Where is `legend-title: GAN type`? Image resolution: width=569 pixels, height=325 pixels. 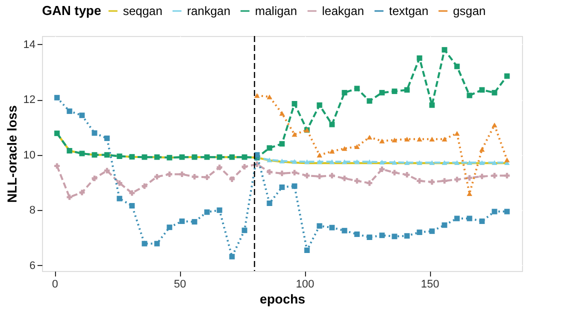
legend-title: GAN type is located at coordinates (72, 10).